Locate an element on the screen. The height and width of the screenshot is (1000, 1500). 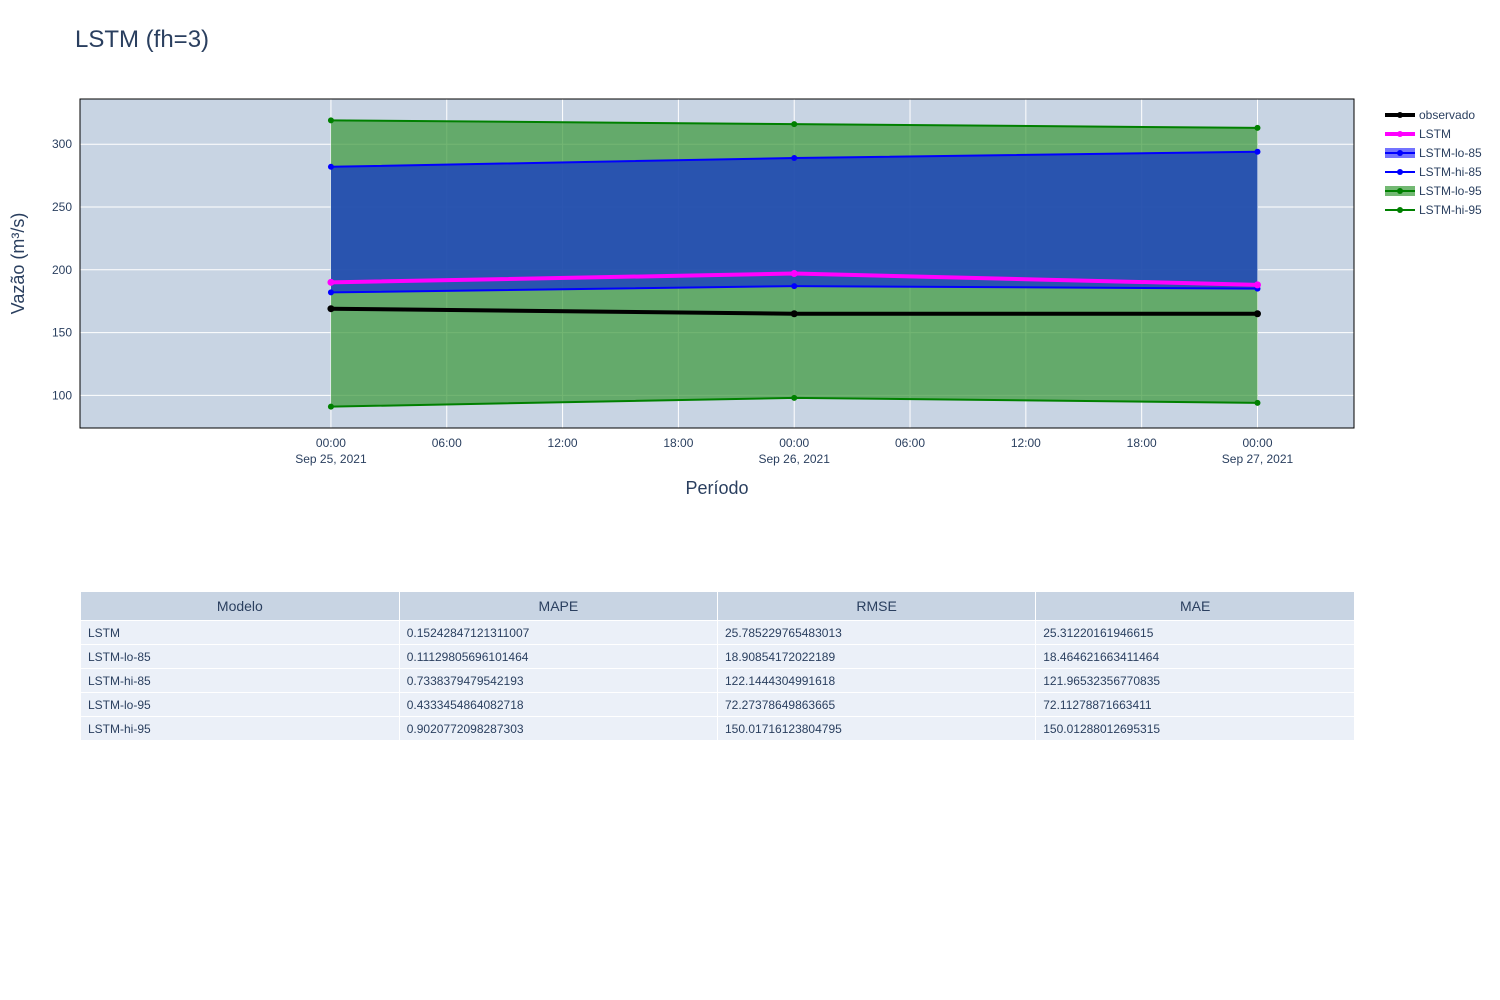
table-cell: 122.1444304991618 is located at coordinates (877, 681).